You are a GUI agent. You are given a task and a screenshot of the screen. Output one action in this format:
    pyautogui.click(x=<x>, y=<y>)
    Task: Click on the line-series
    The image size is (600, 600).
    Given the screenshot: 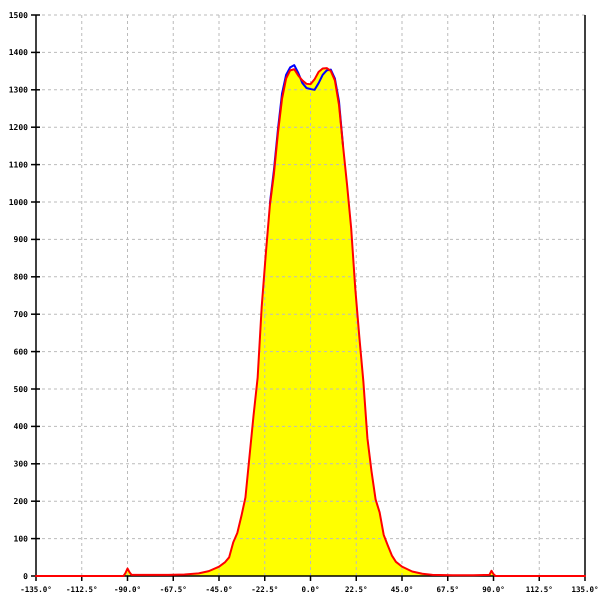 What is the action you would take?
    pyautogui.click(x=306, y=134)
    